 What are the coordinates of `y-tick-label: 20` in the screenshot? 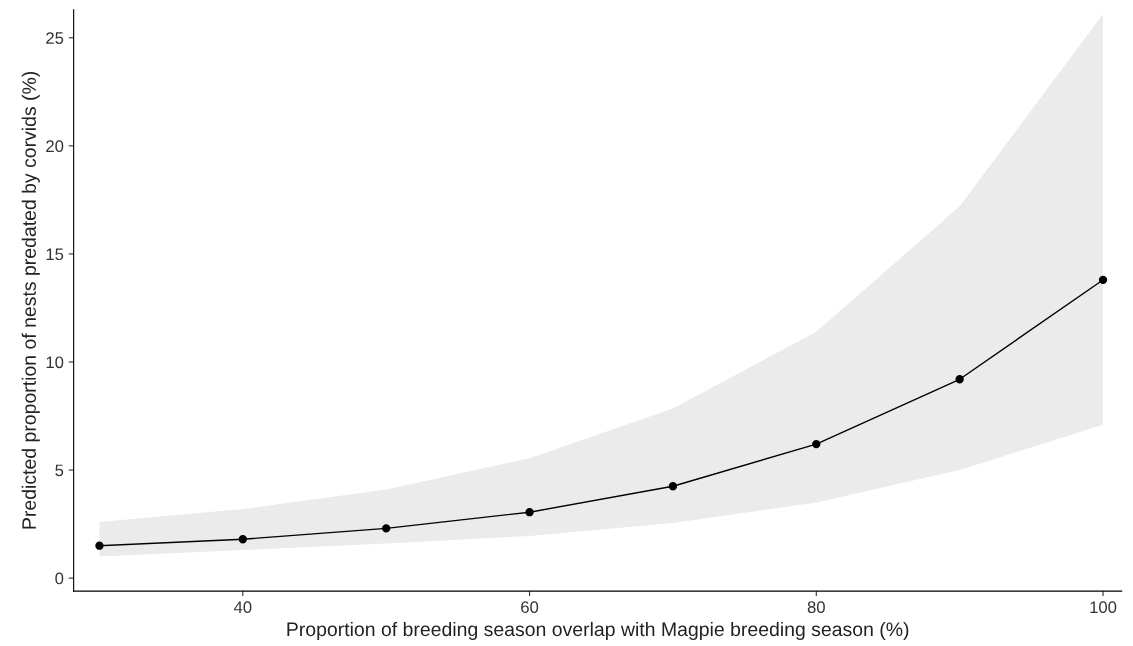 It's located at (55, 146).